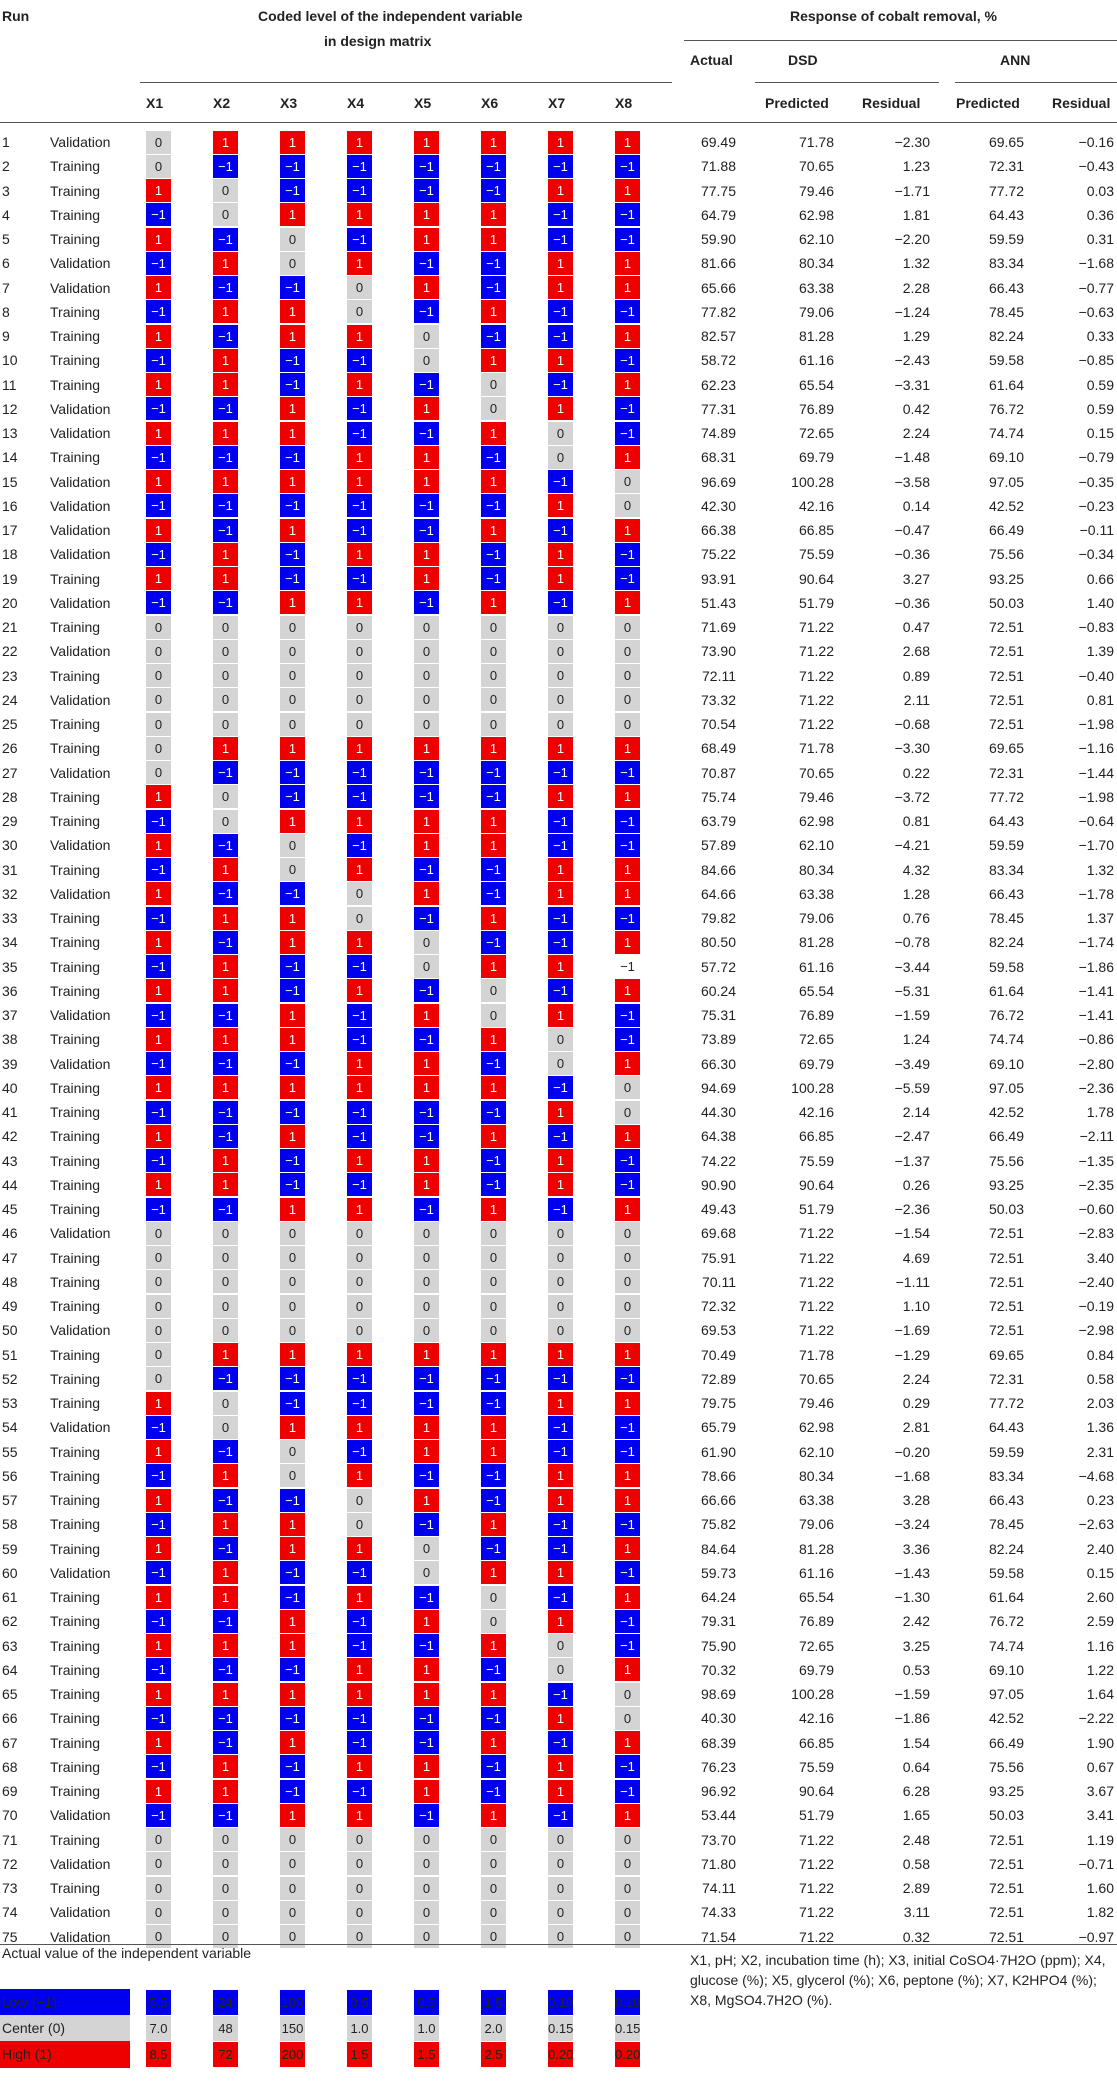  I want to click on coded-cell-x2: −1, so click(225, 1015).